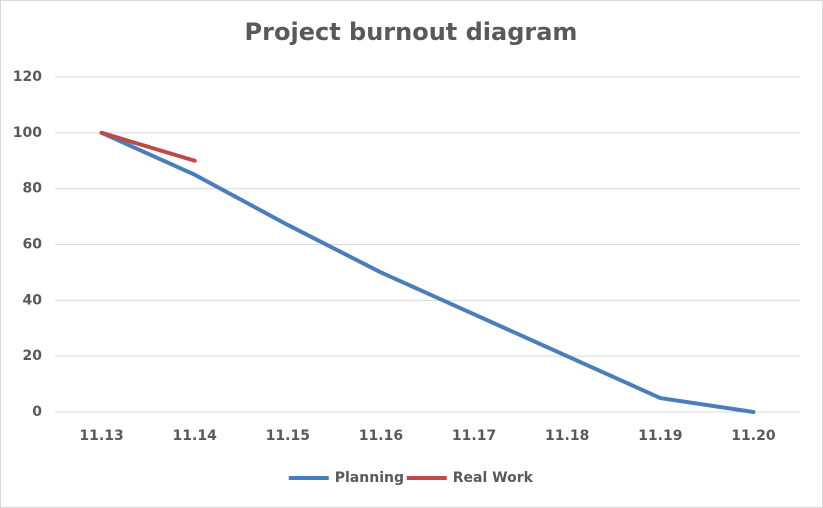  I want to click on y-tick-label: 60, so click(33, 245).